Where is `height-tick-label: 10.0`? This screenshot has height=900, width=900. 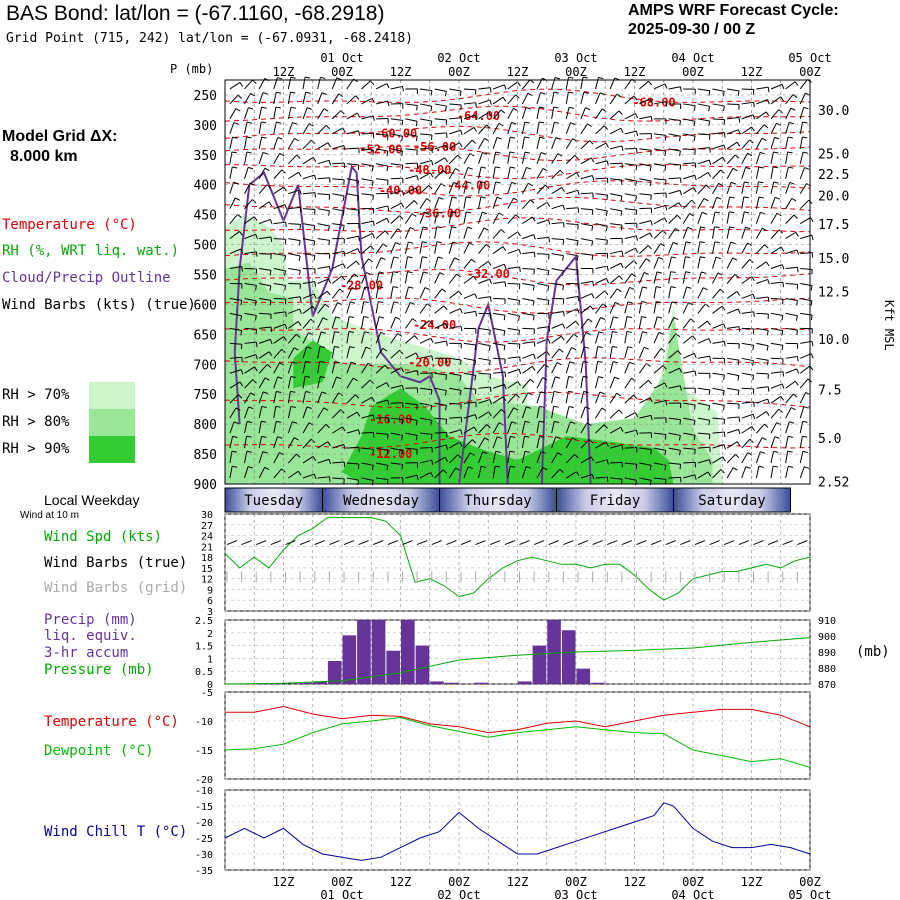 height-tick-label: 10.0 is located at coordinates (833, 340).